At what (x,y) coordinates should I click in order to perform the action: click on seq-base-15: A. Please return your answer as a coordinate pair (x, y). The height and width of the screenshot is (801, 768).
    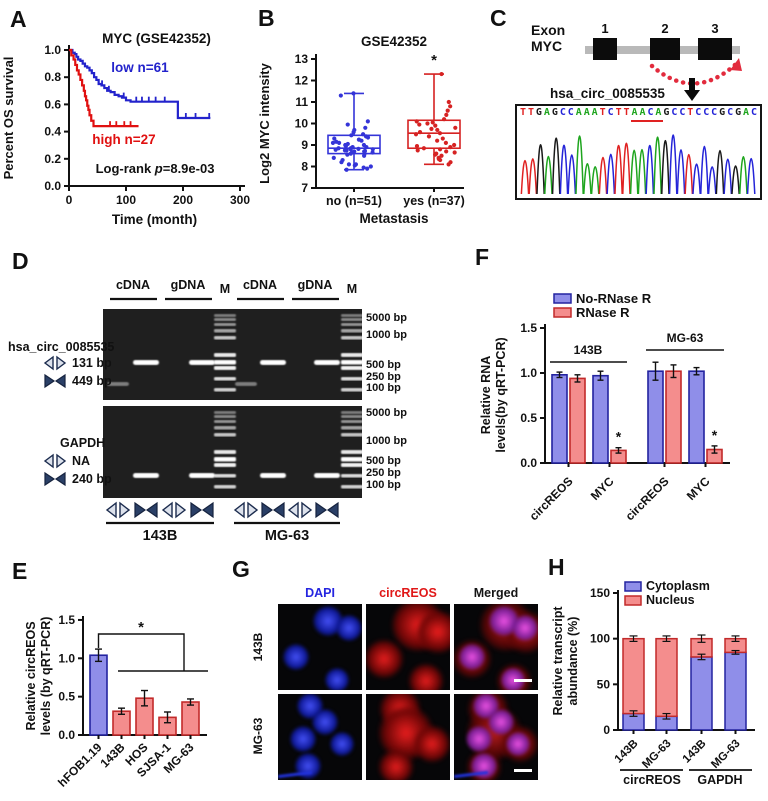
    Looking at the image, I should click on (642, 112).